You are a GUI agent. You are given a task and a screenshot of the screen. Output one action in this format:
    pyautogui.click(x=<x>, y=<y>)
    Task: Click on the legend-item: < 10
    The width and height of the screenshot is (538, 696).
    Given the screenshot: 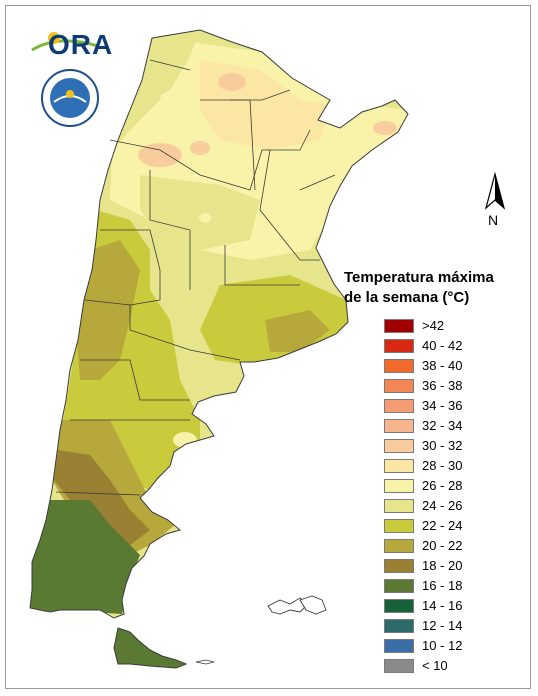 What is the action you would take?
    pyautogui.click(x=449, y=666)
    